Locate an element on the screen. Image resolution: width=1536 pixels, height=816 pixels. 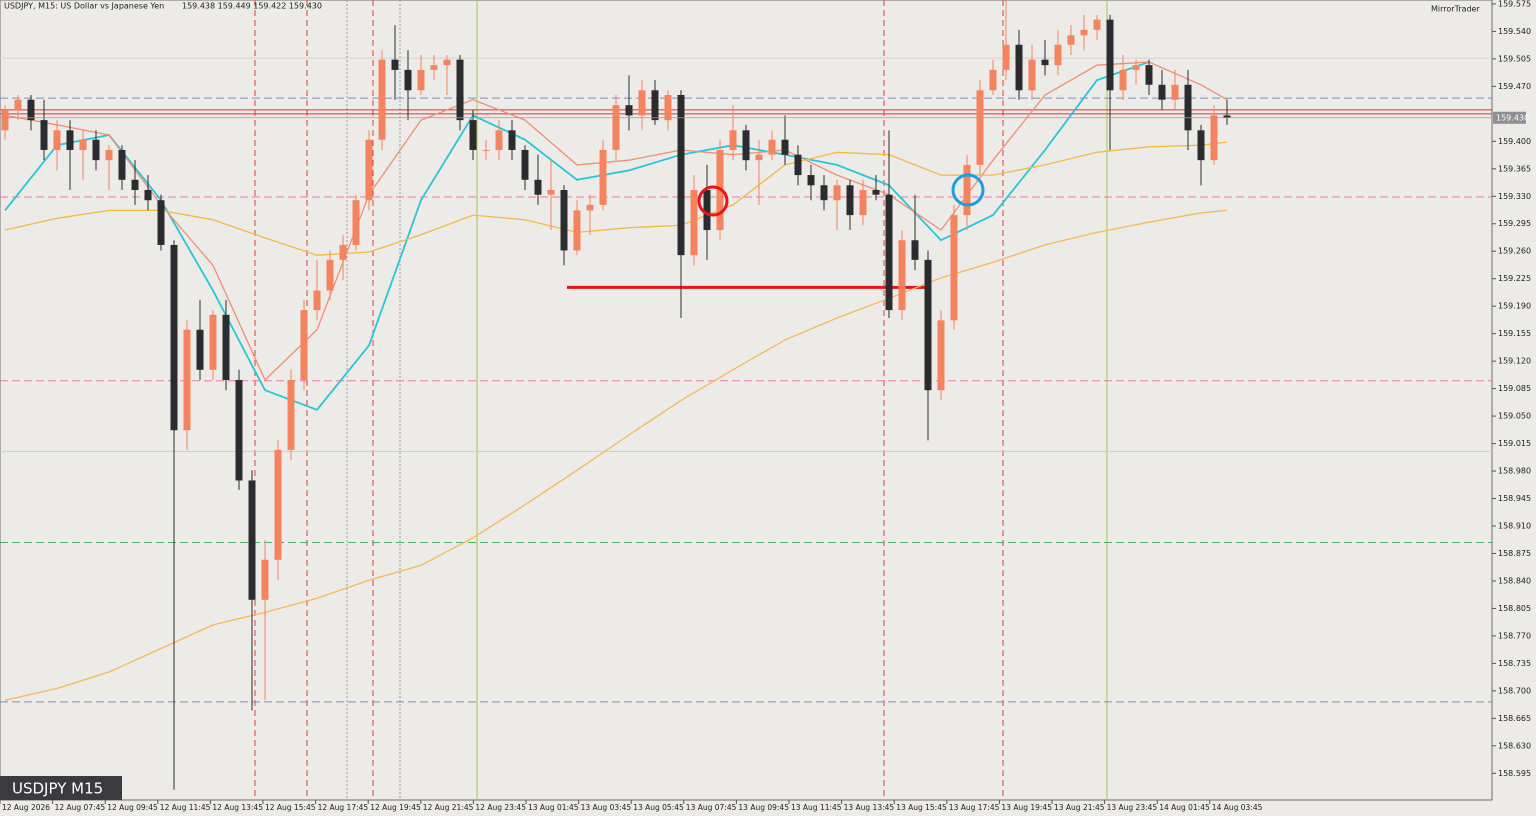
y-tick-label: 159.295 is located at coordinates (1514, 223).